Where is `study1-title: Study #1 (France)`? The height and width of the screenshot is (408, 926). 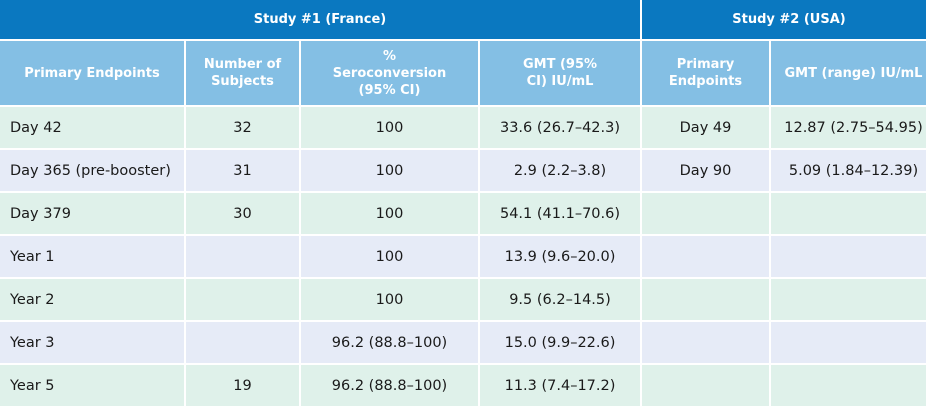
study1-title: Study #1 (France) is located at coordinates (320, 19).